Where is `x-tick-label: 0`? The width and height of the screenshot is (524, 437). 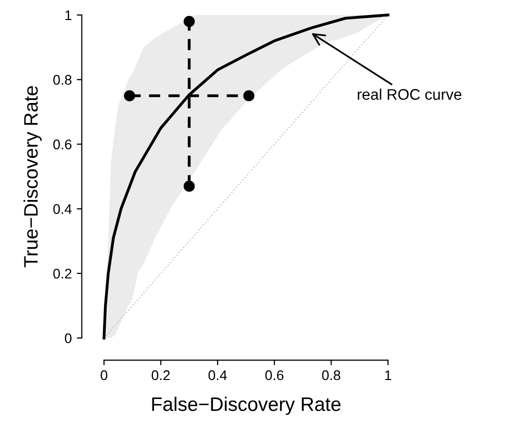
x-tick-label: 0 is located at coordinates (104, 375).